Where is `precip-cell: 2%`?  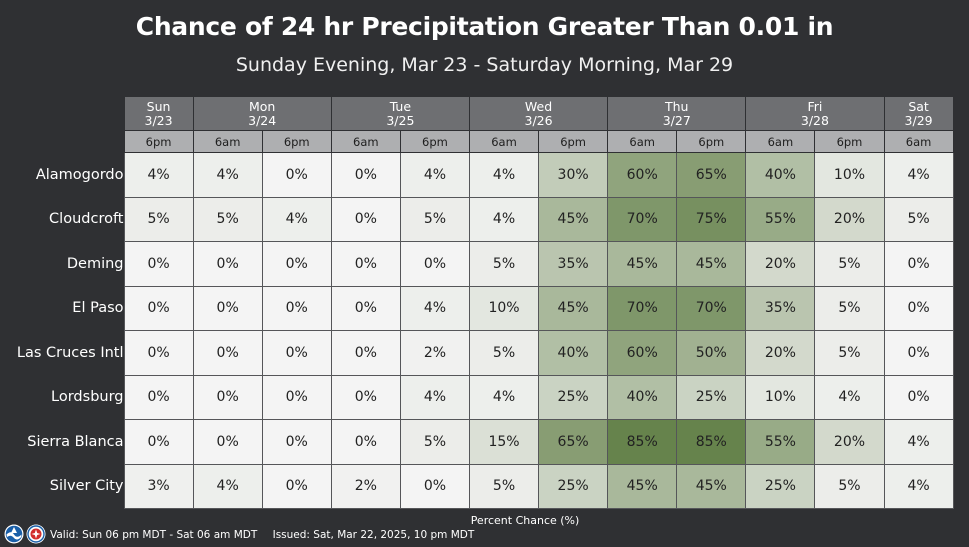 precip-cell: 2% is located at coordinates (434, 353).